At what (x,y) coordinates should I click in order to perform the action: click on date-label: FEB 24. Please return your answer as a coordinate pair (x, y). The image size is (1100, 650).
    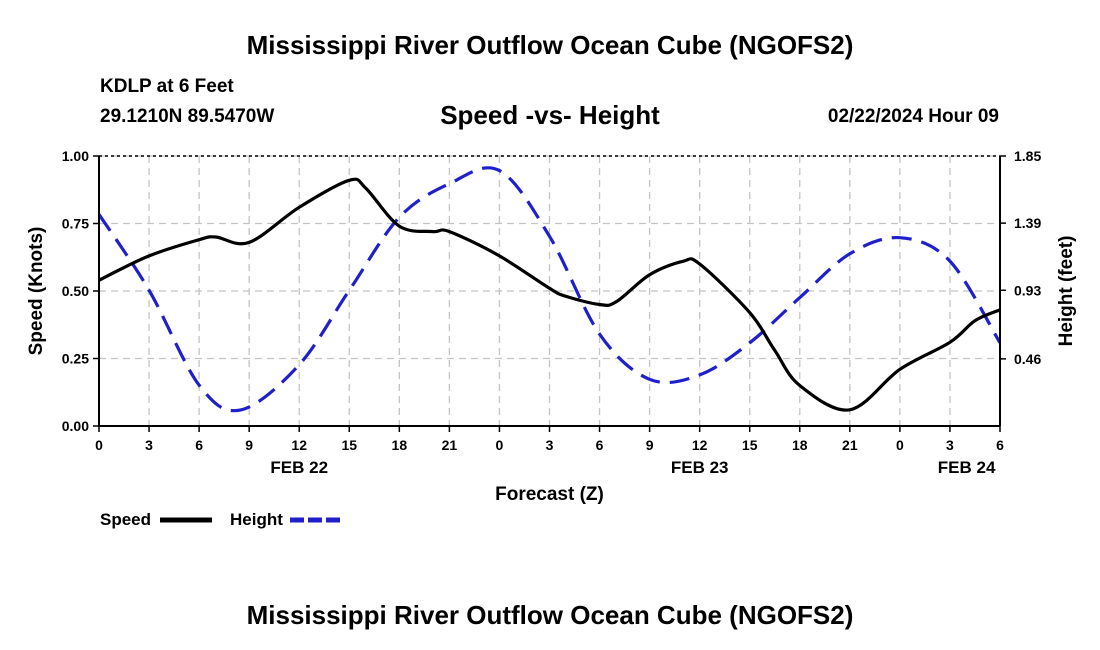
    Looking at the image, I should click on (967, 467).